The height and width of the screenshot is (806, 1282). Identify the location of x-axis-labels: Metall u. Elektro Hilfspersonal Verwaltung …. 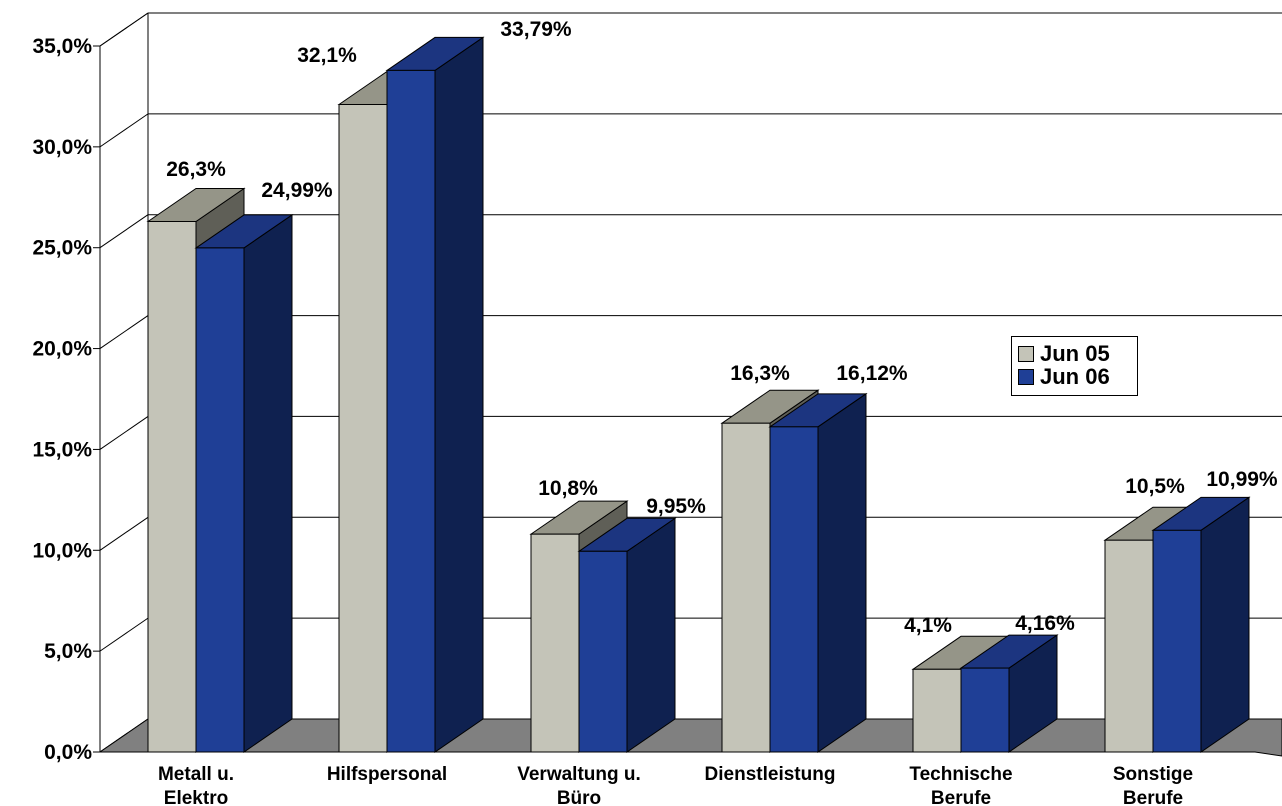
(675, 785).